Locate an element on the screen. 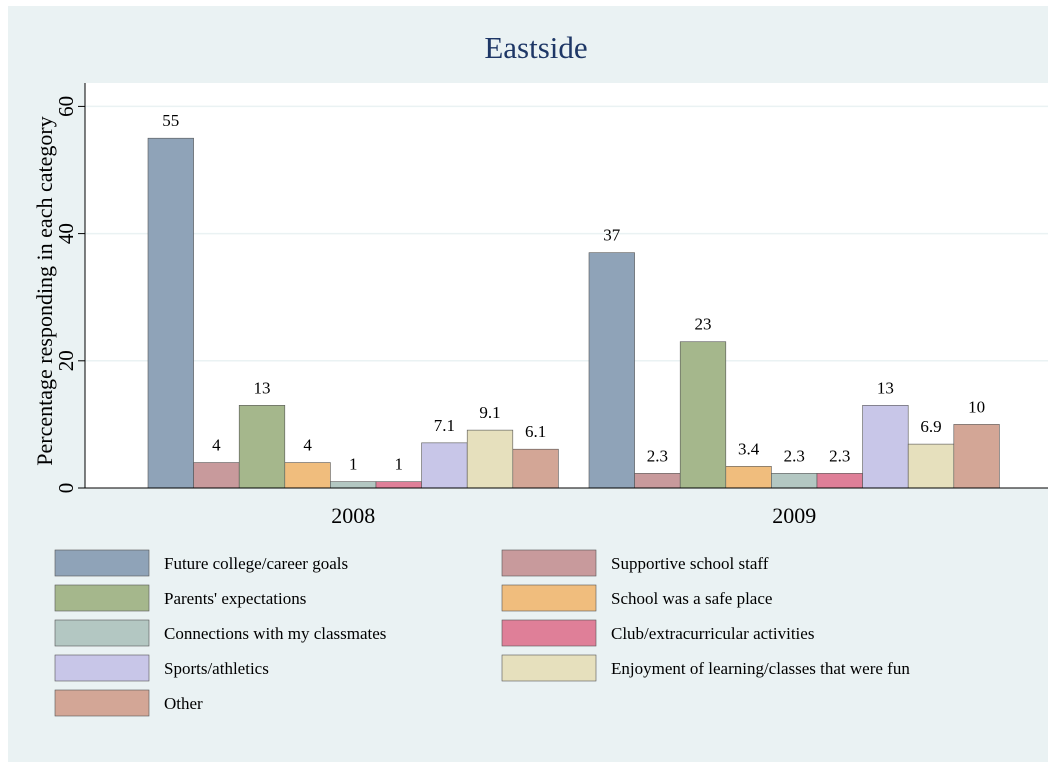 The width and height of the screenshot is (1057, 770). legend-item: Parents' expectations is located at coordinates (180, 598).